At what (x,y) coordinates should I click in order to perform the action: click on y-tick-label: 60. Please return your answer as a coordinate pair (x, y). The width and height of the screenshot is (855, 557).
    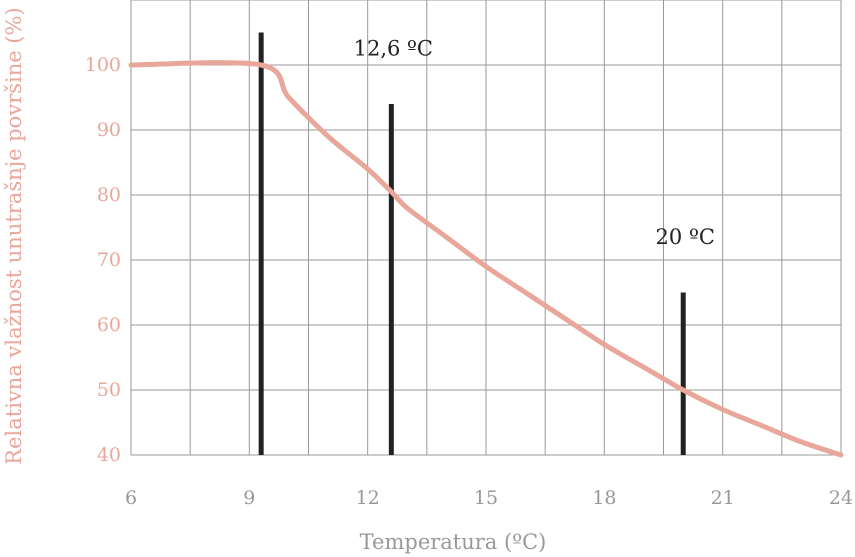
    Looking at the image, I should click on (109, 325).